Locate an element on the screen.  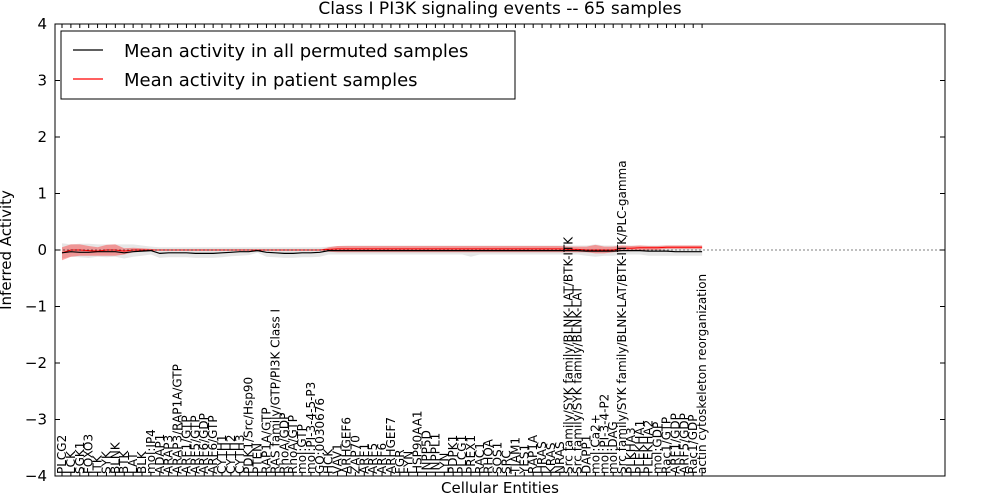
x-tick-label: YES1 is located at coordinates (524, 459).